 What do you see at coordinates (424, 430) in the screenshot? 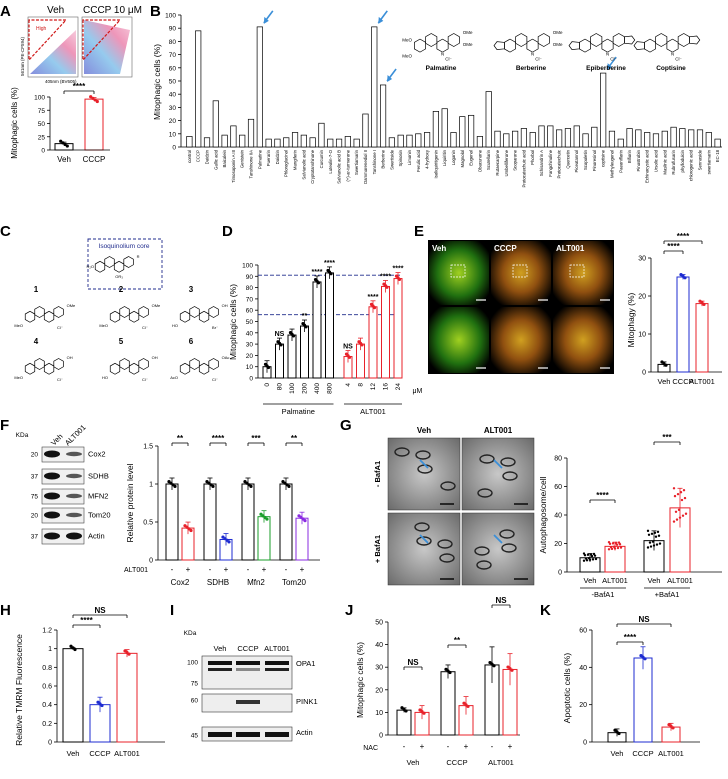
I see `em-column-label: Veh` at bounding box center [424, 430].